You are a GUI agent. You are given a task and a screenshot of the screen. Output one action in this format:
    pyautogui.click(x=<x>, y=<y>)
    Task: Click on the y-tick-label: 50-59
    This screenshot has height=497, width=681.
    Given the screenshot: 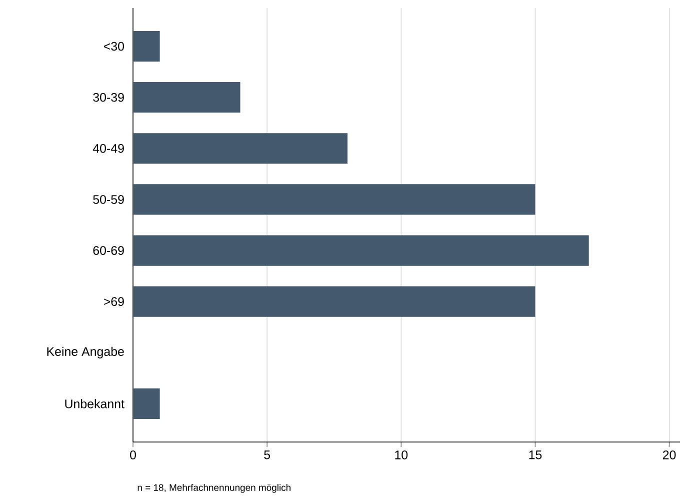 What is the action you would take?
    pyautogui.click(x=108, y=199)
    